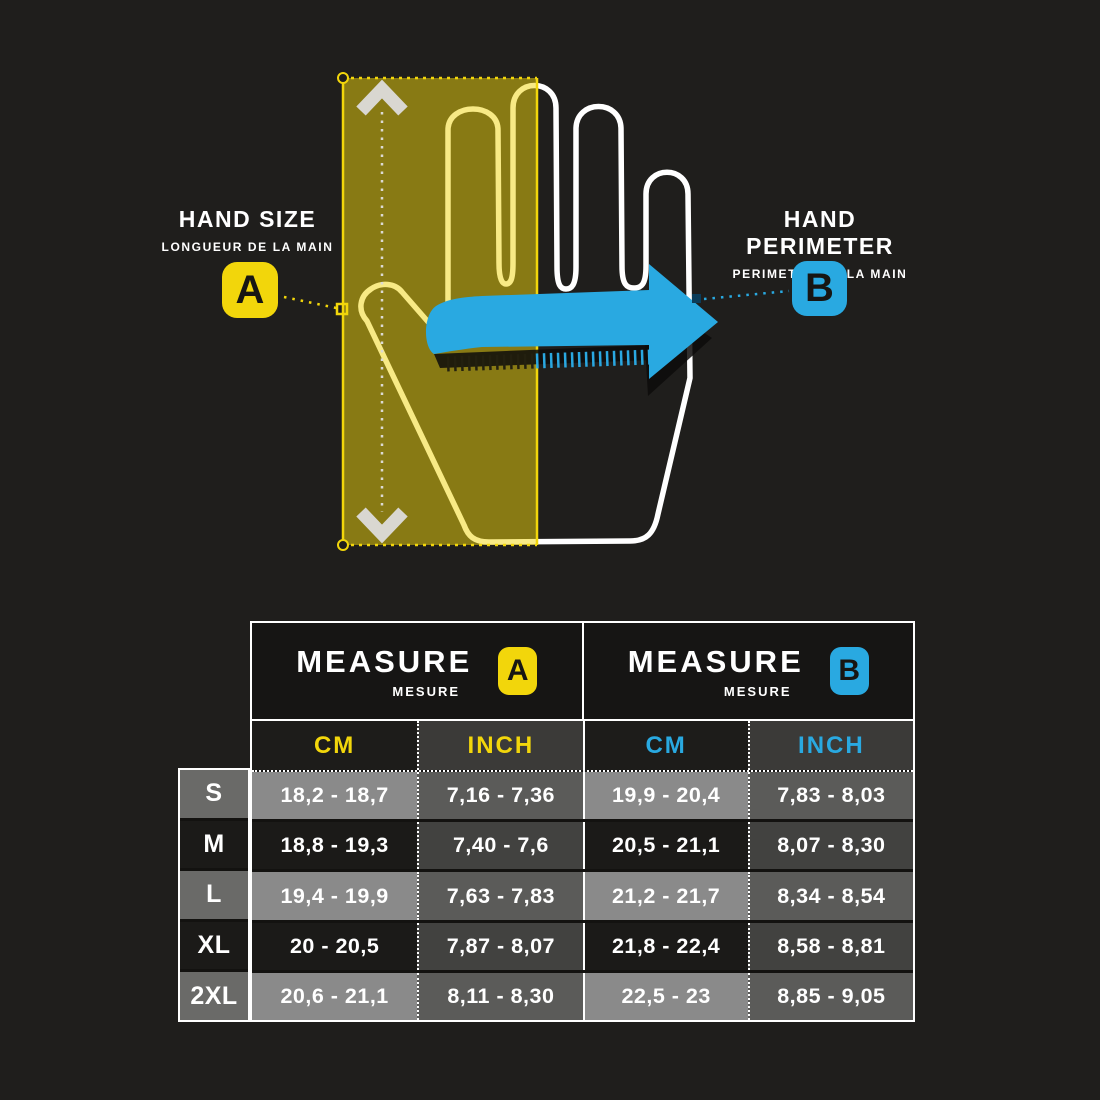 Image resolution: width=1100 pixels, height=1100 pixels. I want to click on hand-size-subtitle: LONGUEUR DE LA MAIN, so click(247, 247).